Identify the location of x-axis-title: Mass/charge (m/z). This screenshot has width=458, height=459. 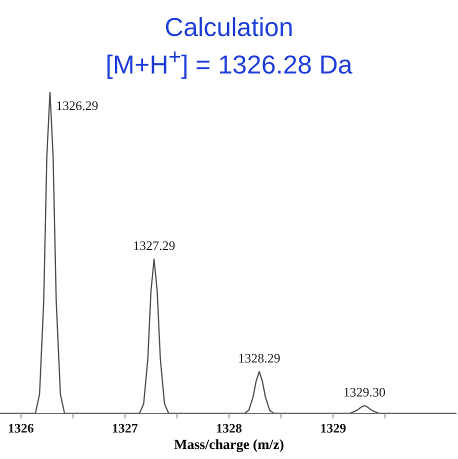
(229, 446).